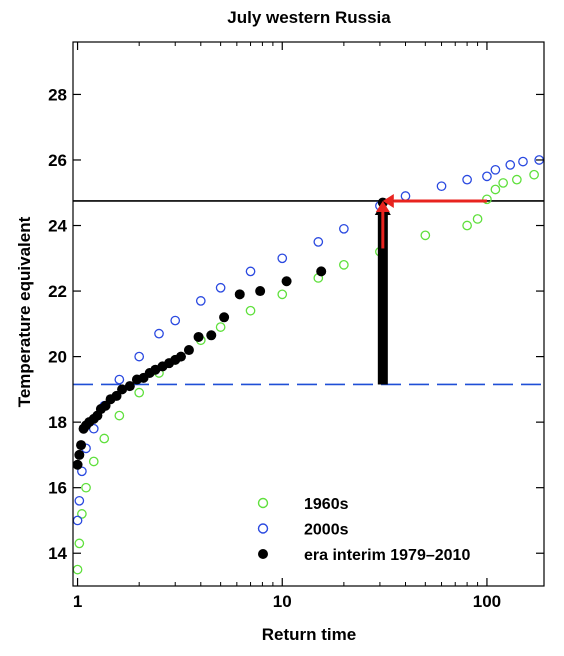 This screenshot has width=564, height=656. Describe the element at coordinates (57, 291) in the screenshot. I see `y-tick-label: 22` at that location.